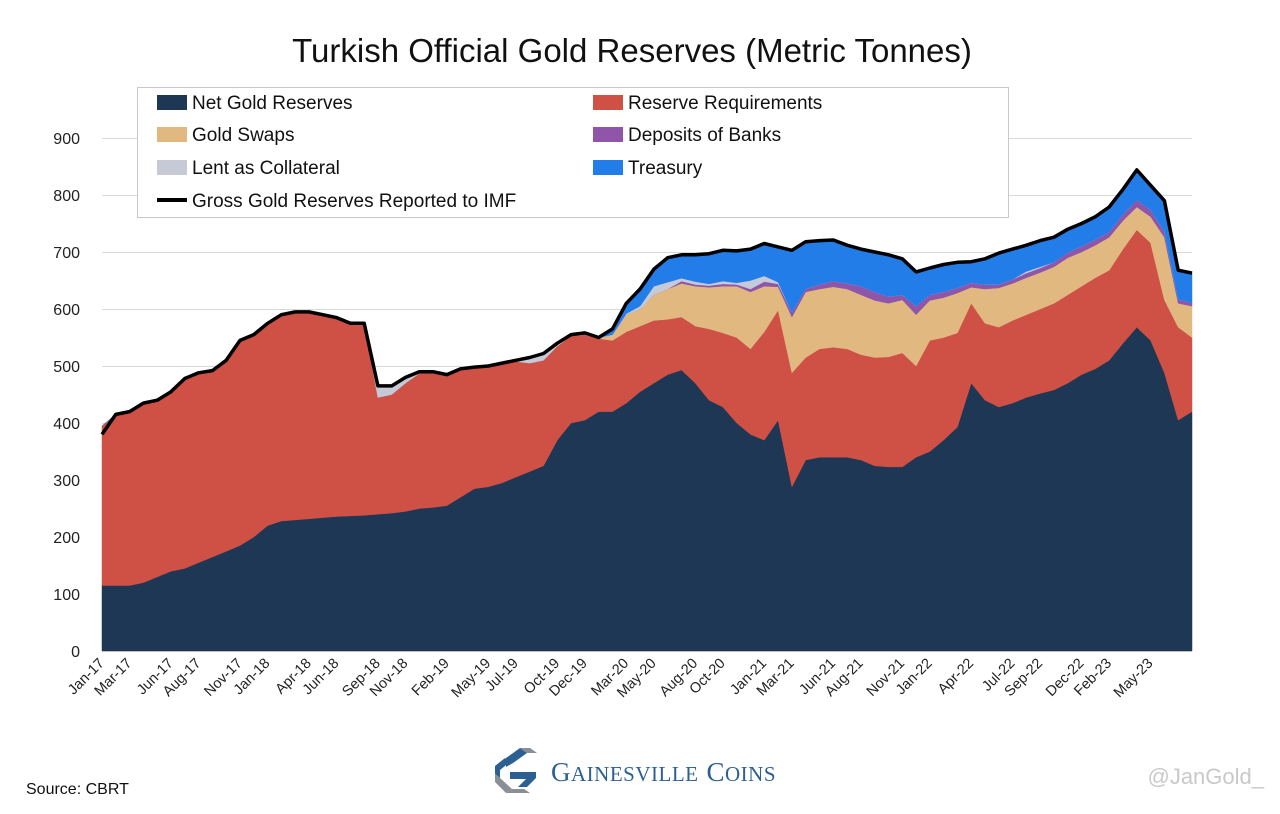 The height and width of the screenshot is (814, 1280). I want to click on y-tick-label: 100, so click(66, 595).